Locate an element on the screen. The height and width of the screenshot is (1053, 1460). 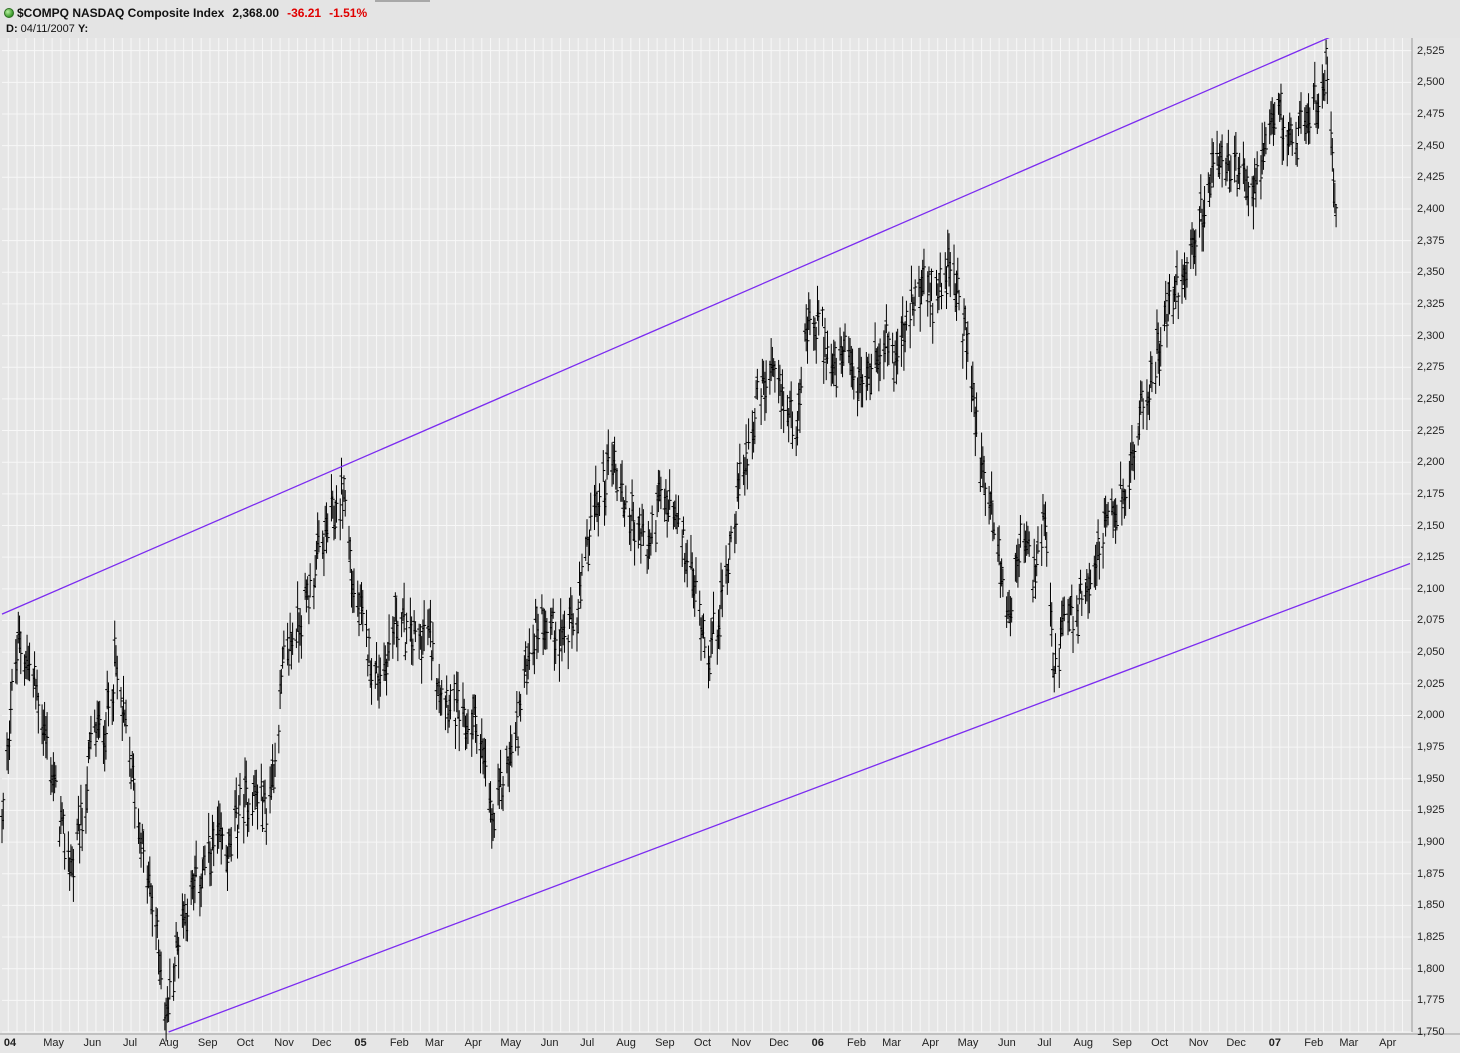
y-tick-label: 2,100 is located at coordinates (1431, 588).